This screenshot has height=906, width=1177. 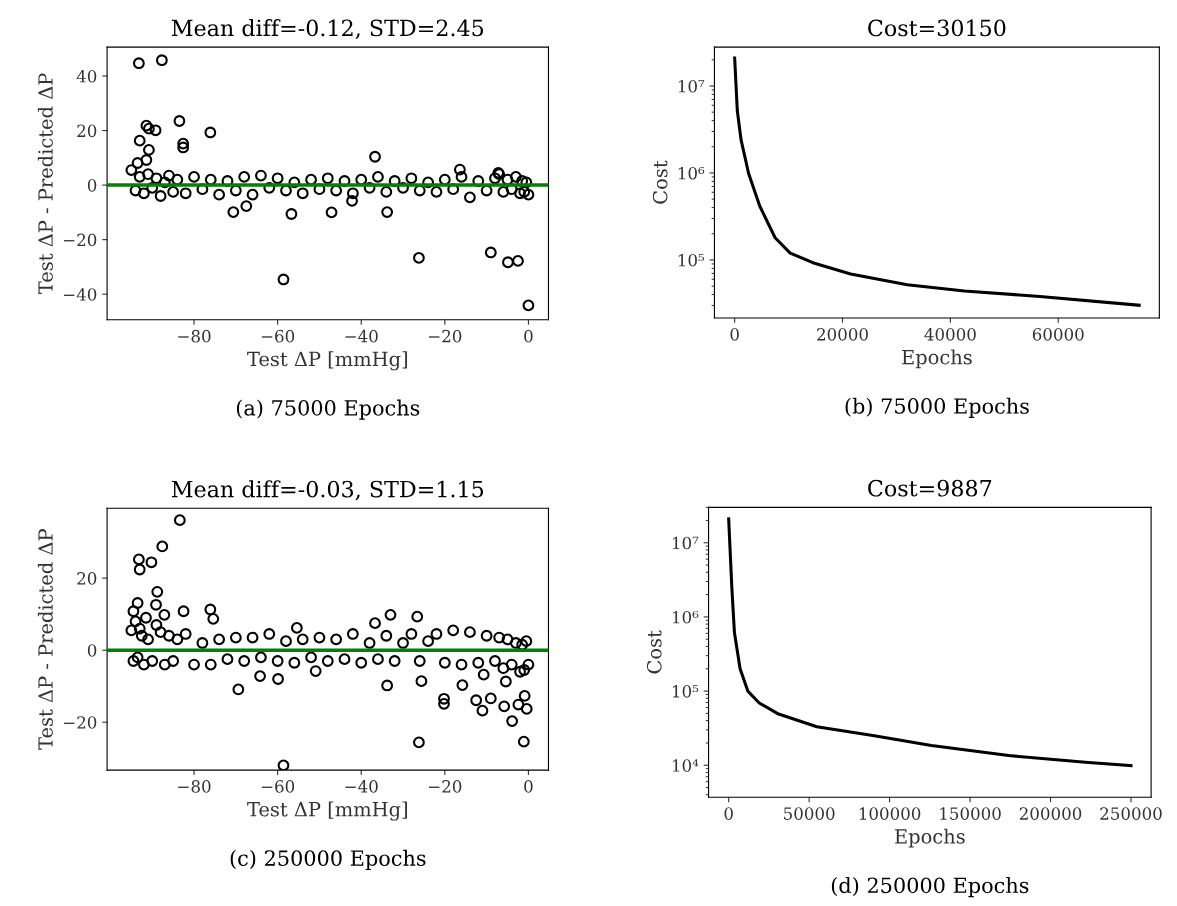 I want to click on x-tick-label: 50000, so click(x=809, y=813).